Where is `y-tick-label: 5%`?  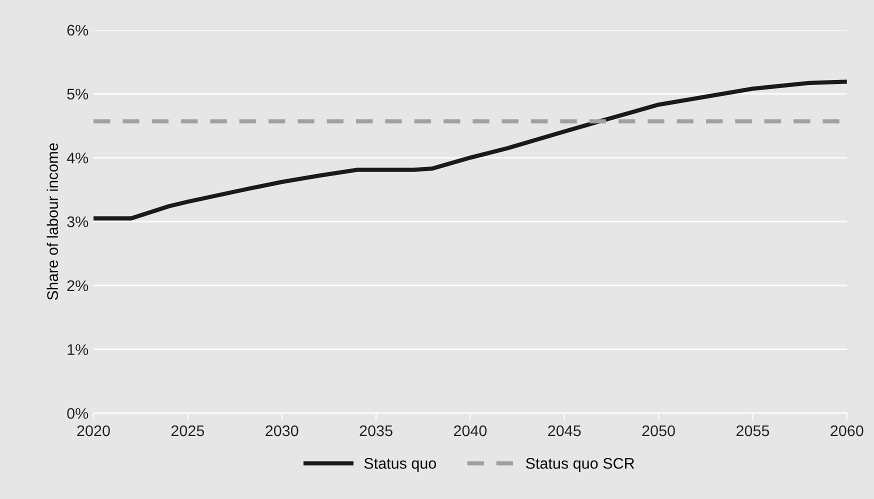 y-tick-label: 5% is located at coordinates (77, 94).